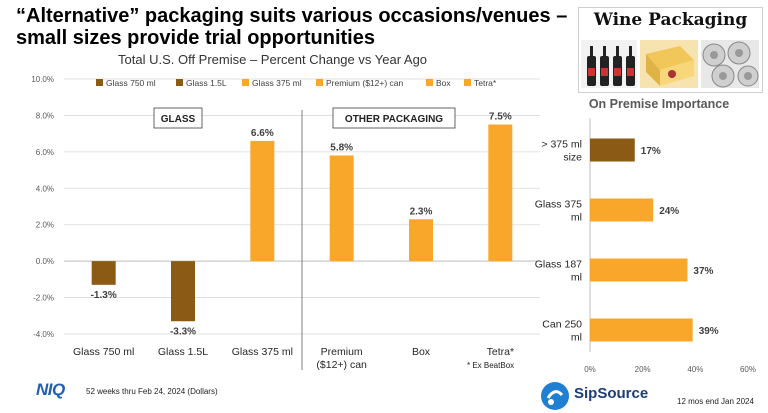 This screenshot has width=768, height=413. I want to click on source-note: 52 weeks thru Feb 24, 2024 (Dollars), so click(152, 391).